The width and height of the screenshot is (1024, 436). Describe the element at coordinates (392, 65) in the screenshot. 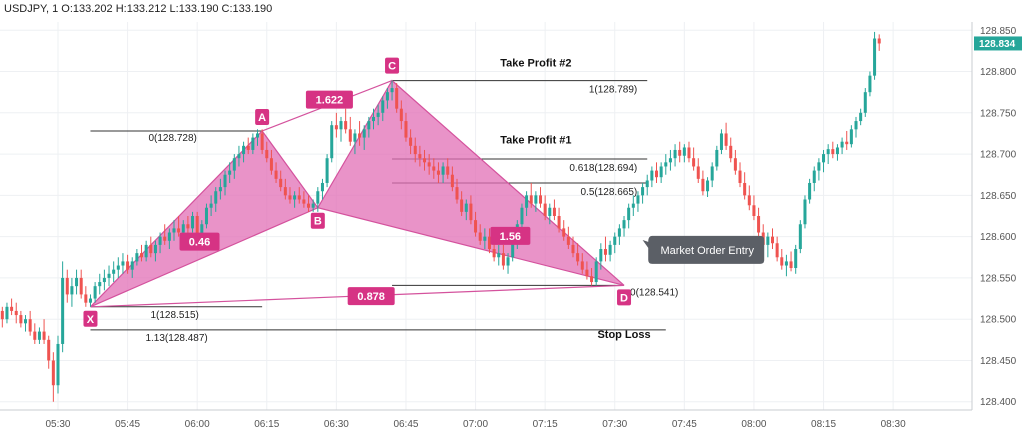

I see `point-badge-c` at that location.